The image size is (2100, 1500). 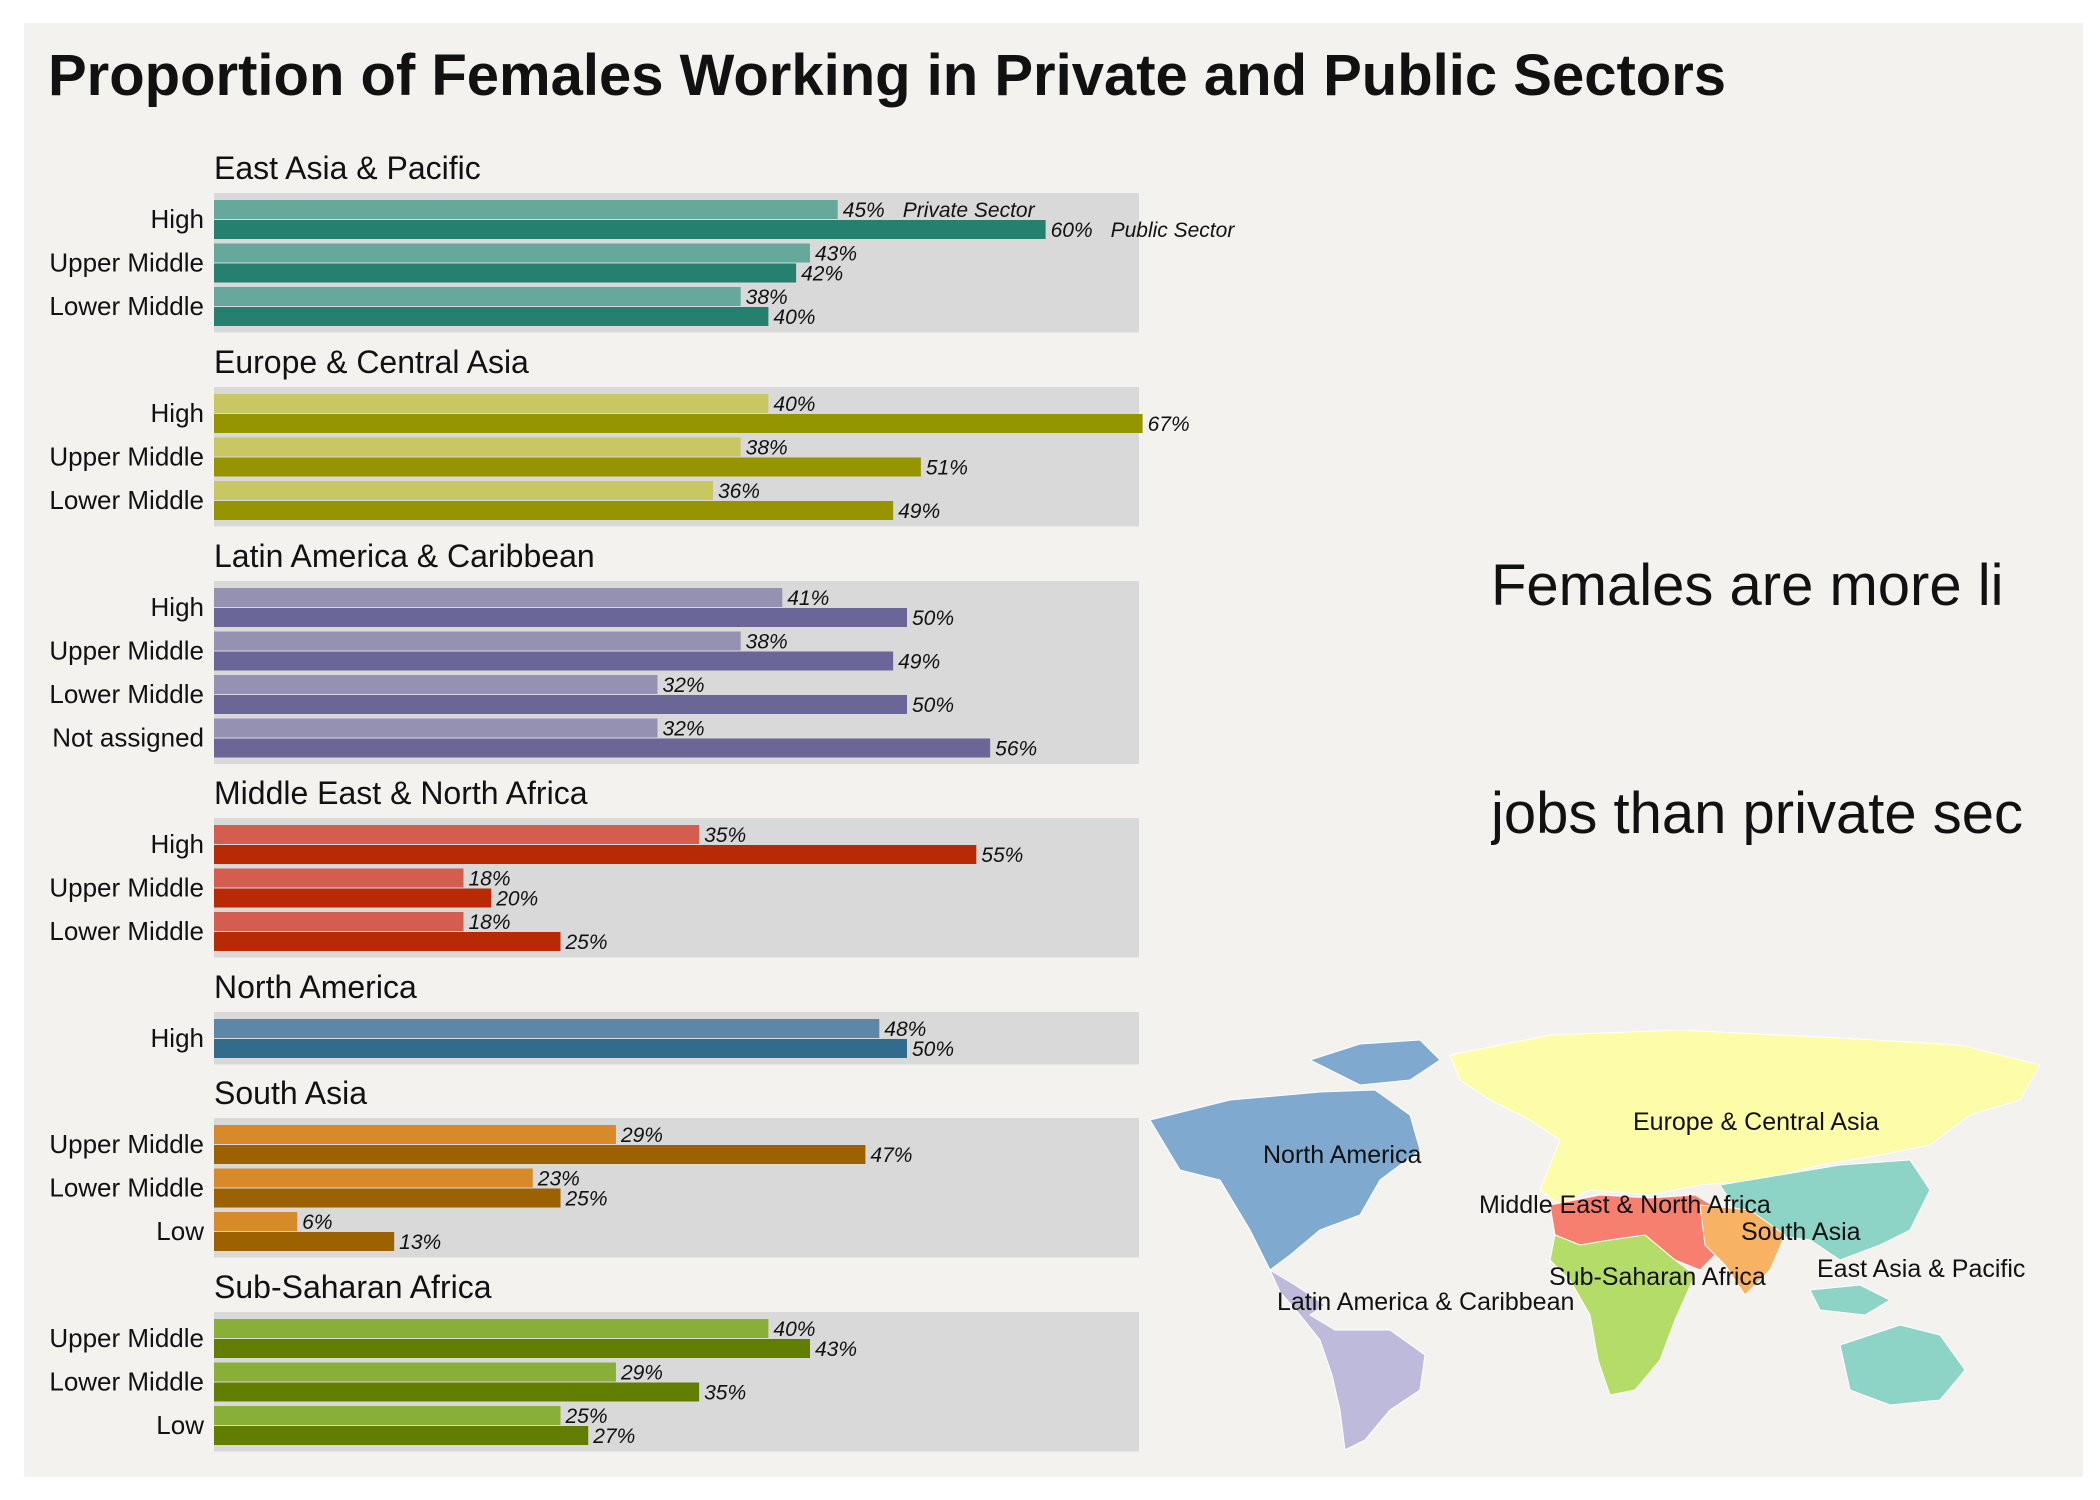 What do you see at coordinates (401, 793) in the screenshot?
I see `group-label-middle-east-north-africa: Middle East & North Africa` at bounding box center [401, 793].